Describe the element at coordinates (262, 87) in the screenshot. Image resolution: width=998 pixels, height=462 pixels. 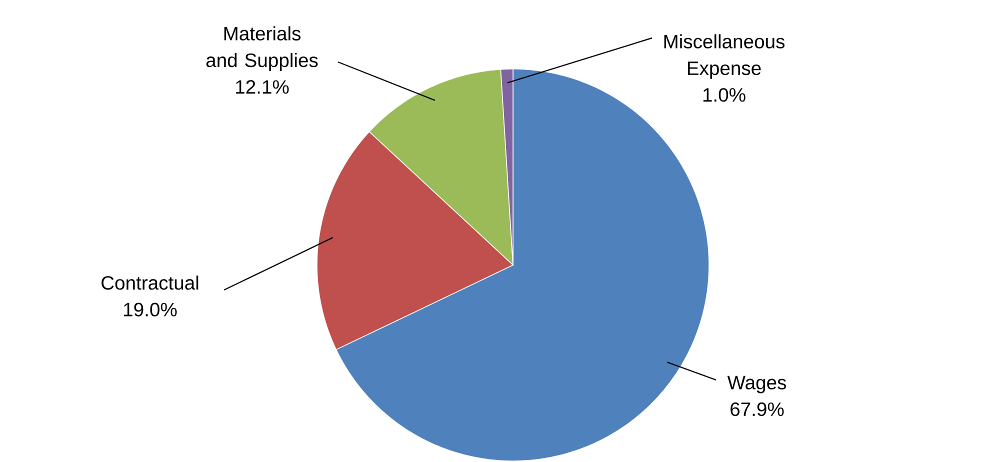
I see `data-label: 12.1%` at that location.